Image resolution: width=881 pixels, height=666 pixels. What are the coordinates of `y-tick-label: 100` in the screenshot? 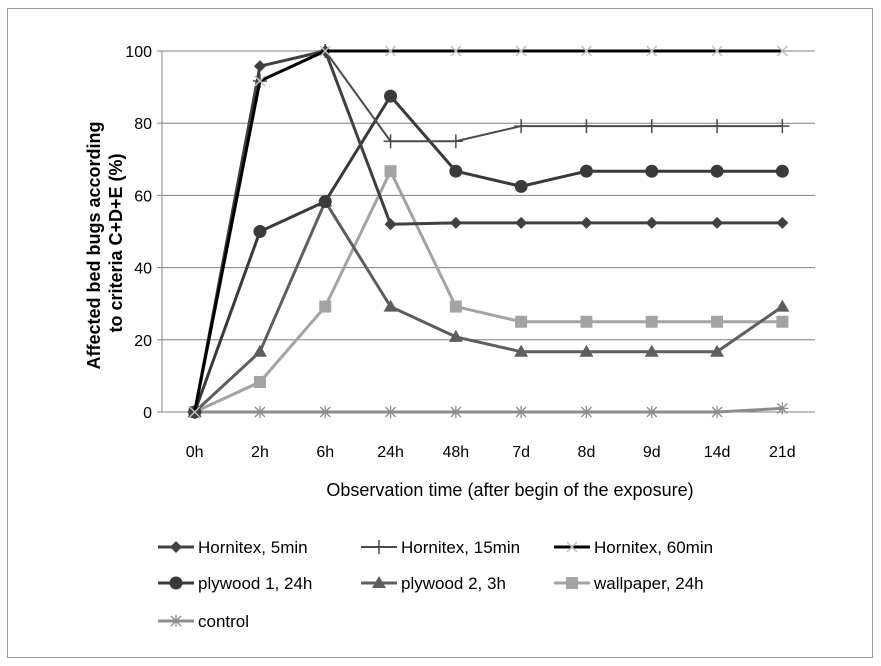 It's located at (138, 52).